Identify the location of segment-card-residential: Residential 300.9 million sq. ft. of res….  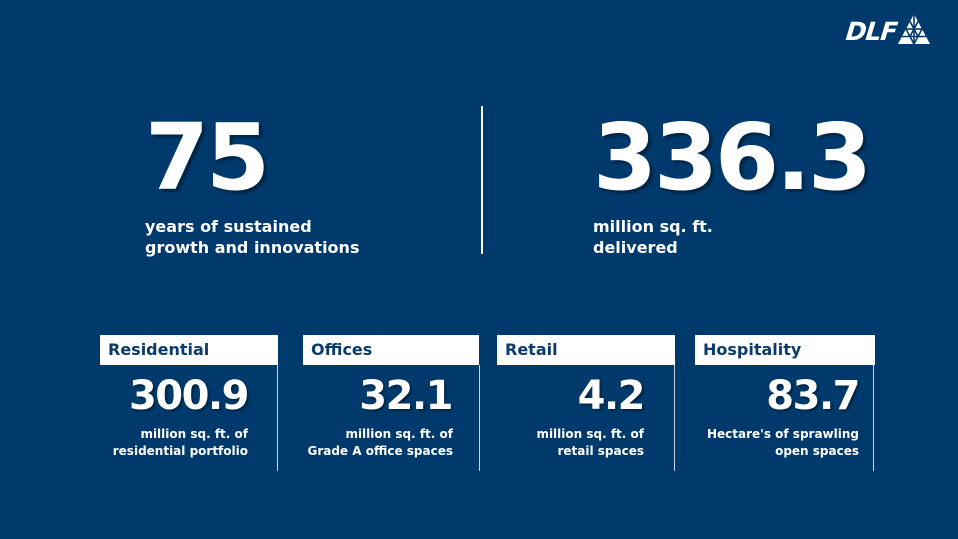
(190, 403).